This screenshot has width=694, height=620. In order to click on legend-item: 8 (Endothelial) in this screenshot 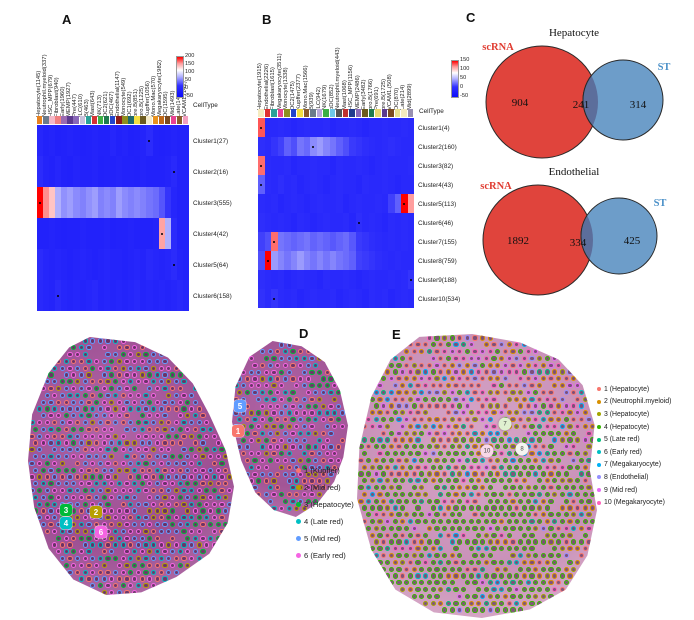, I will do `click(634, 477)`.